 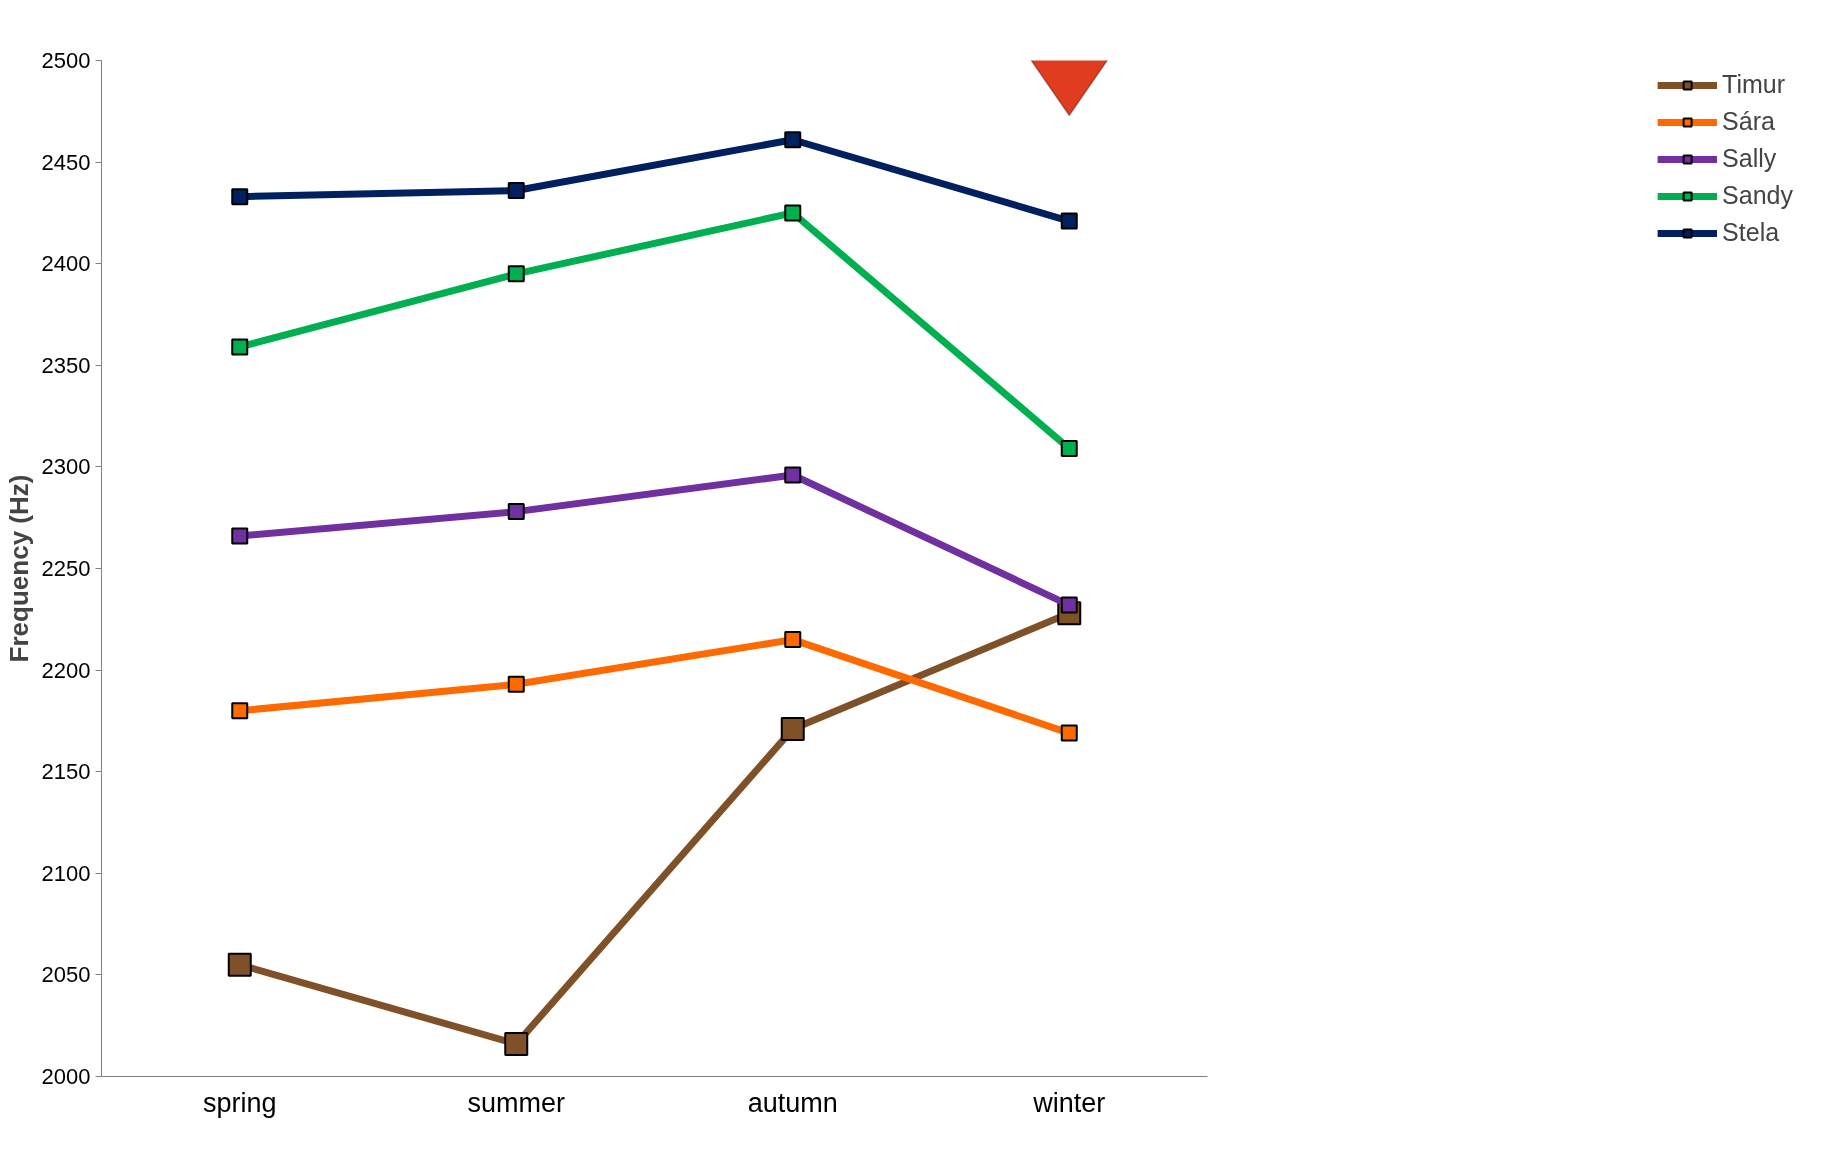 What do you see at coordinates (1751, 232) in the screenshot?
I see `legend-label: Stela` at bounding box center [1751, 232].